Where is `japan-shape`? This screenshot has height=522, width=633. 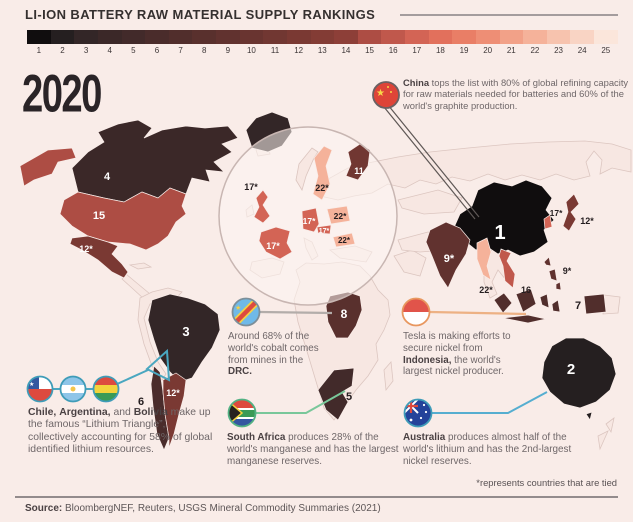
japan-shape is located at coordinates (571, 212).